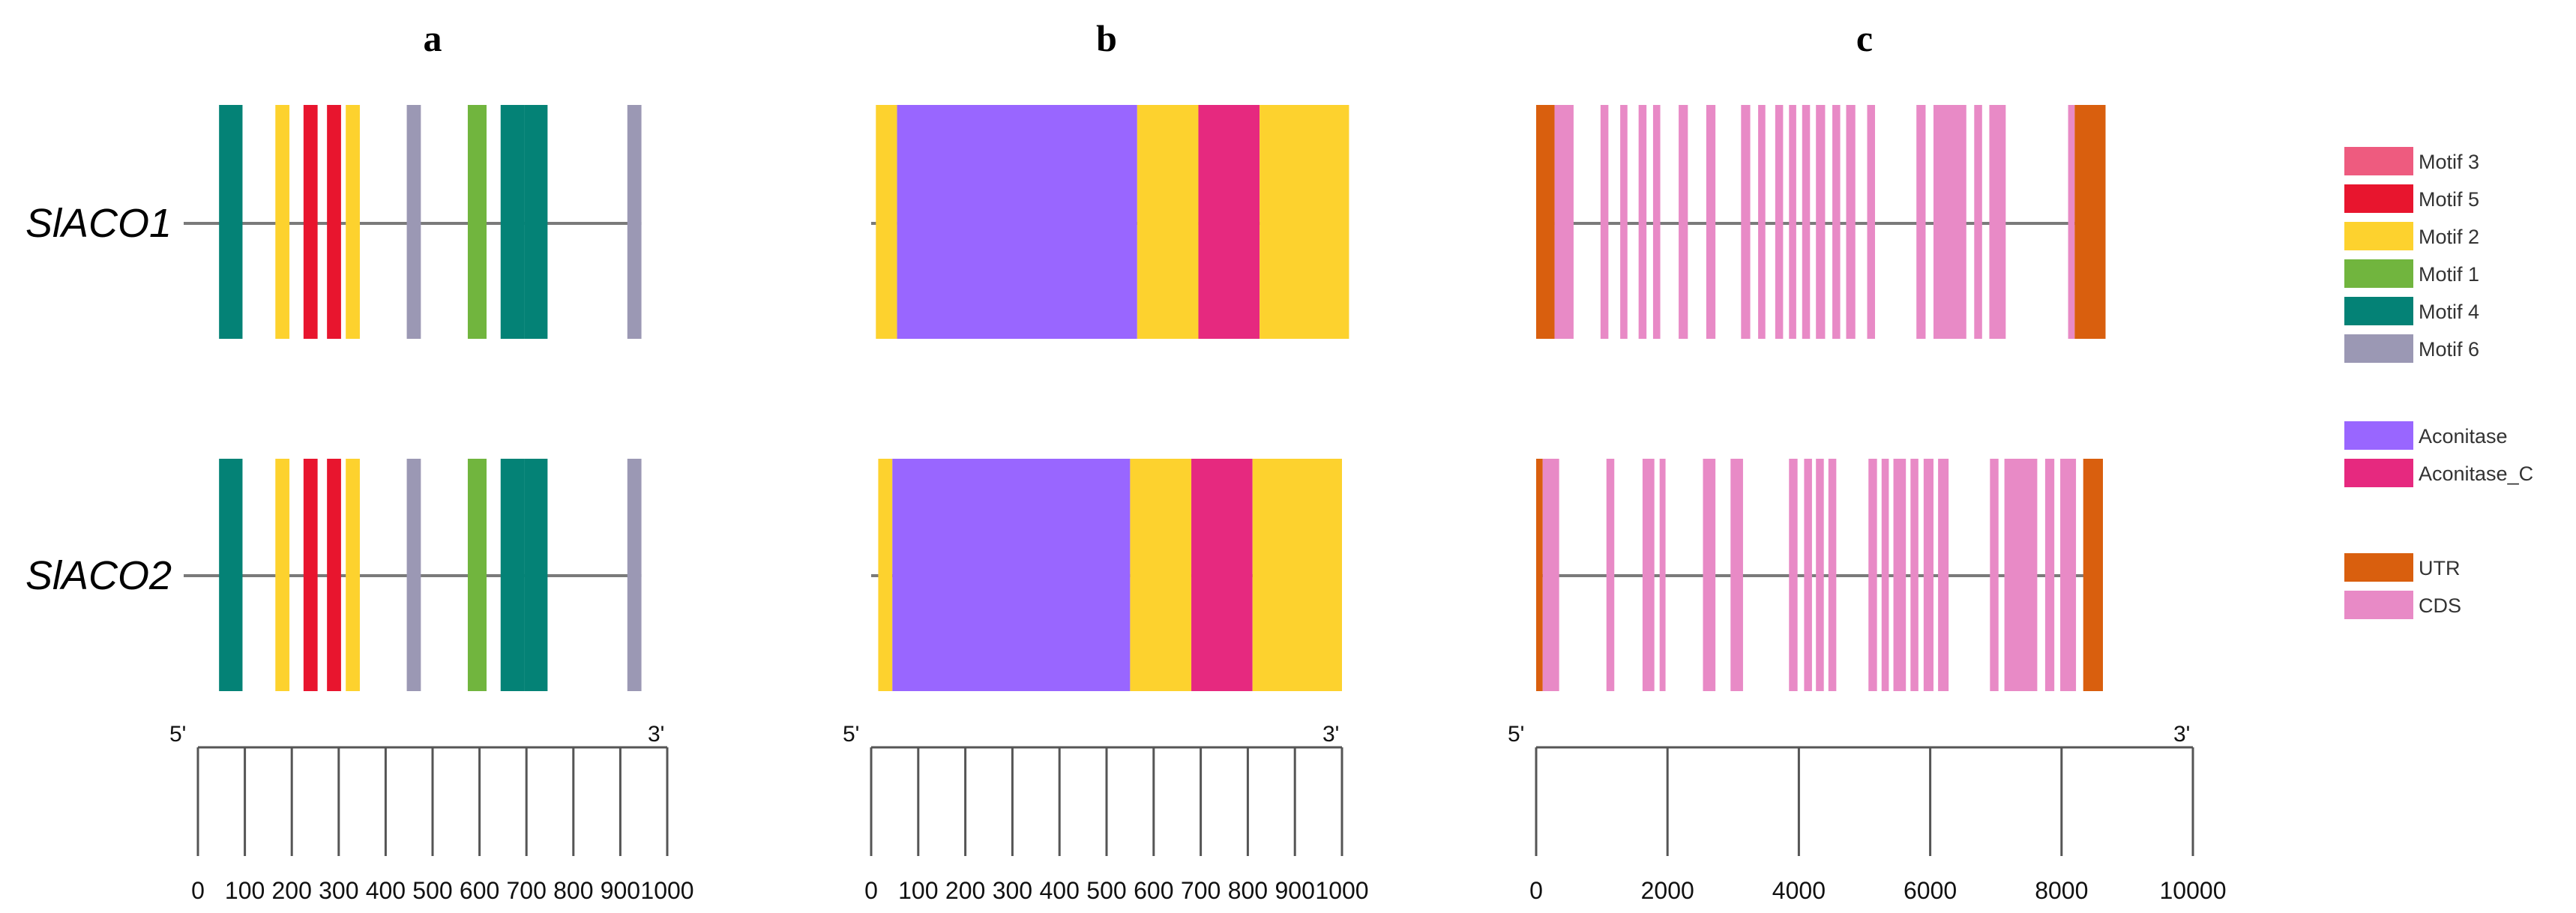 The image size is (2576, 913). I want to click on gene-track-SlACO2: SlACO2, so click(334, 575).